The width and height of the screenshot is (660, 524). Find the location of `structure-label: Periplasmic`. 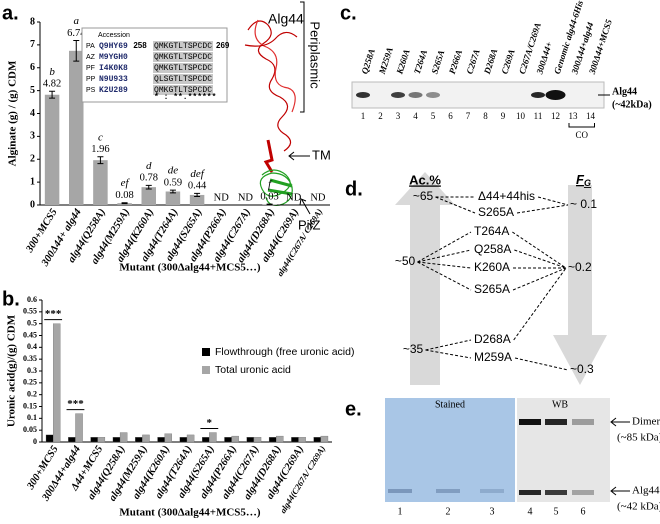

structure-label: Periplasmic is located at coordinates (315, 55).